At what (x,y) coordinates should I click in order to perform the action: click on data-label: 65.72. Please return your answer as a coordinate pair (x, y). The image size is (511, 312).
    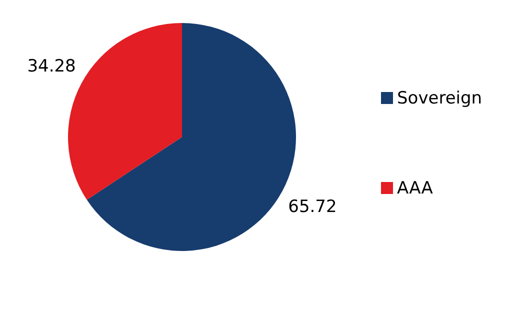
    Looking at the image, I should click on (312, 206).